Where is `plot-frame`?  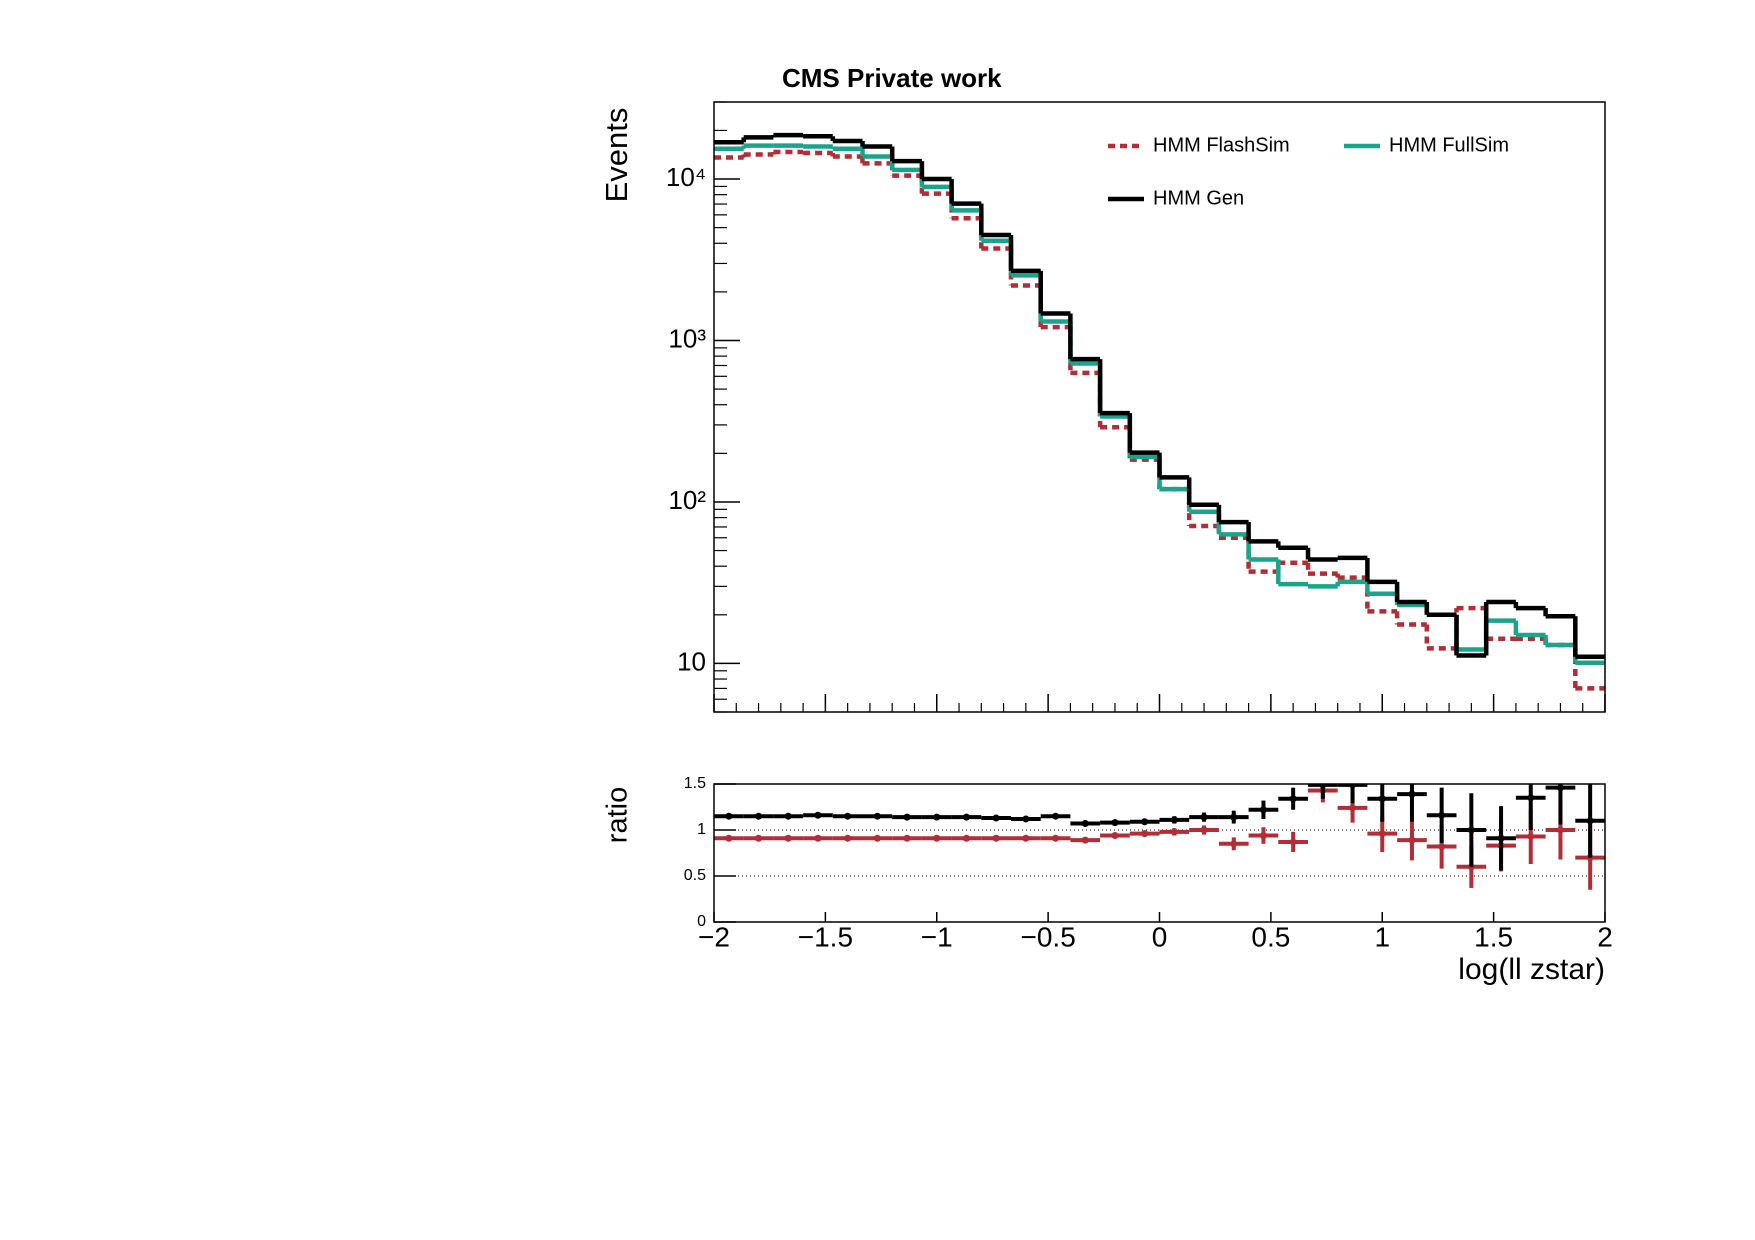
plot-frame is located at coordinates (1159, 853).